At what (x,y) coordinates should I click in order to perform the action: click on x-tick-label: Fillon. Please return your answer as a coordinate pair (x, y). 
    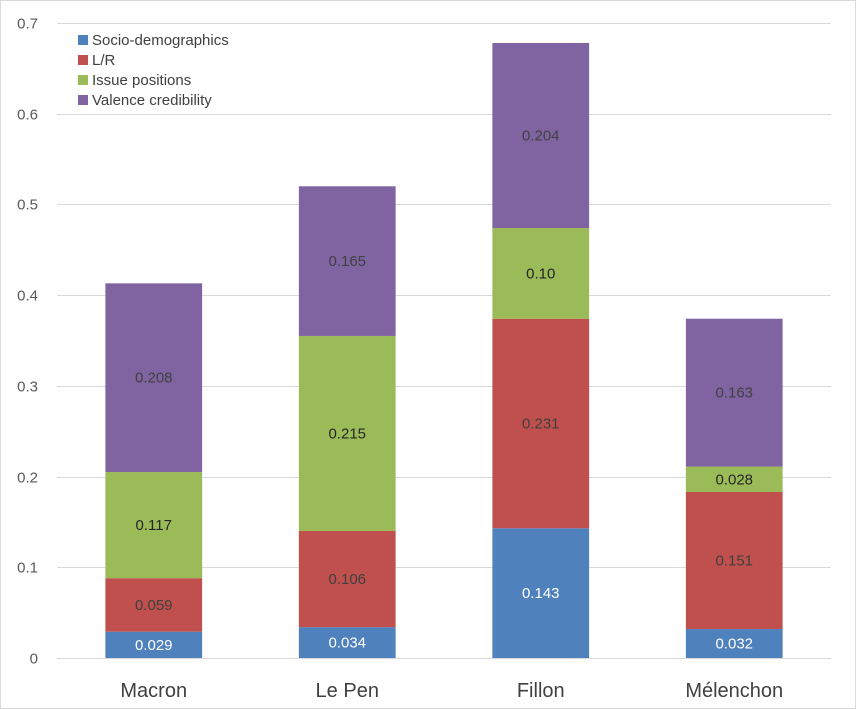
    Looking at the image, I should click on (541, 691).